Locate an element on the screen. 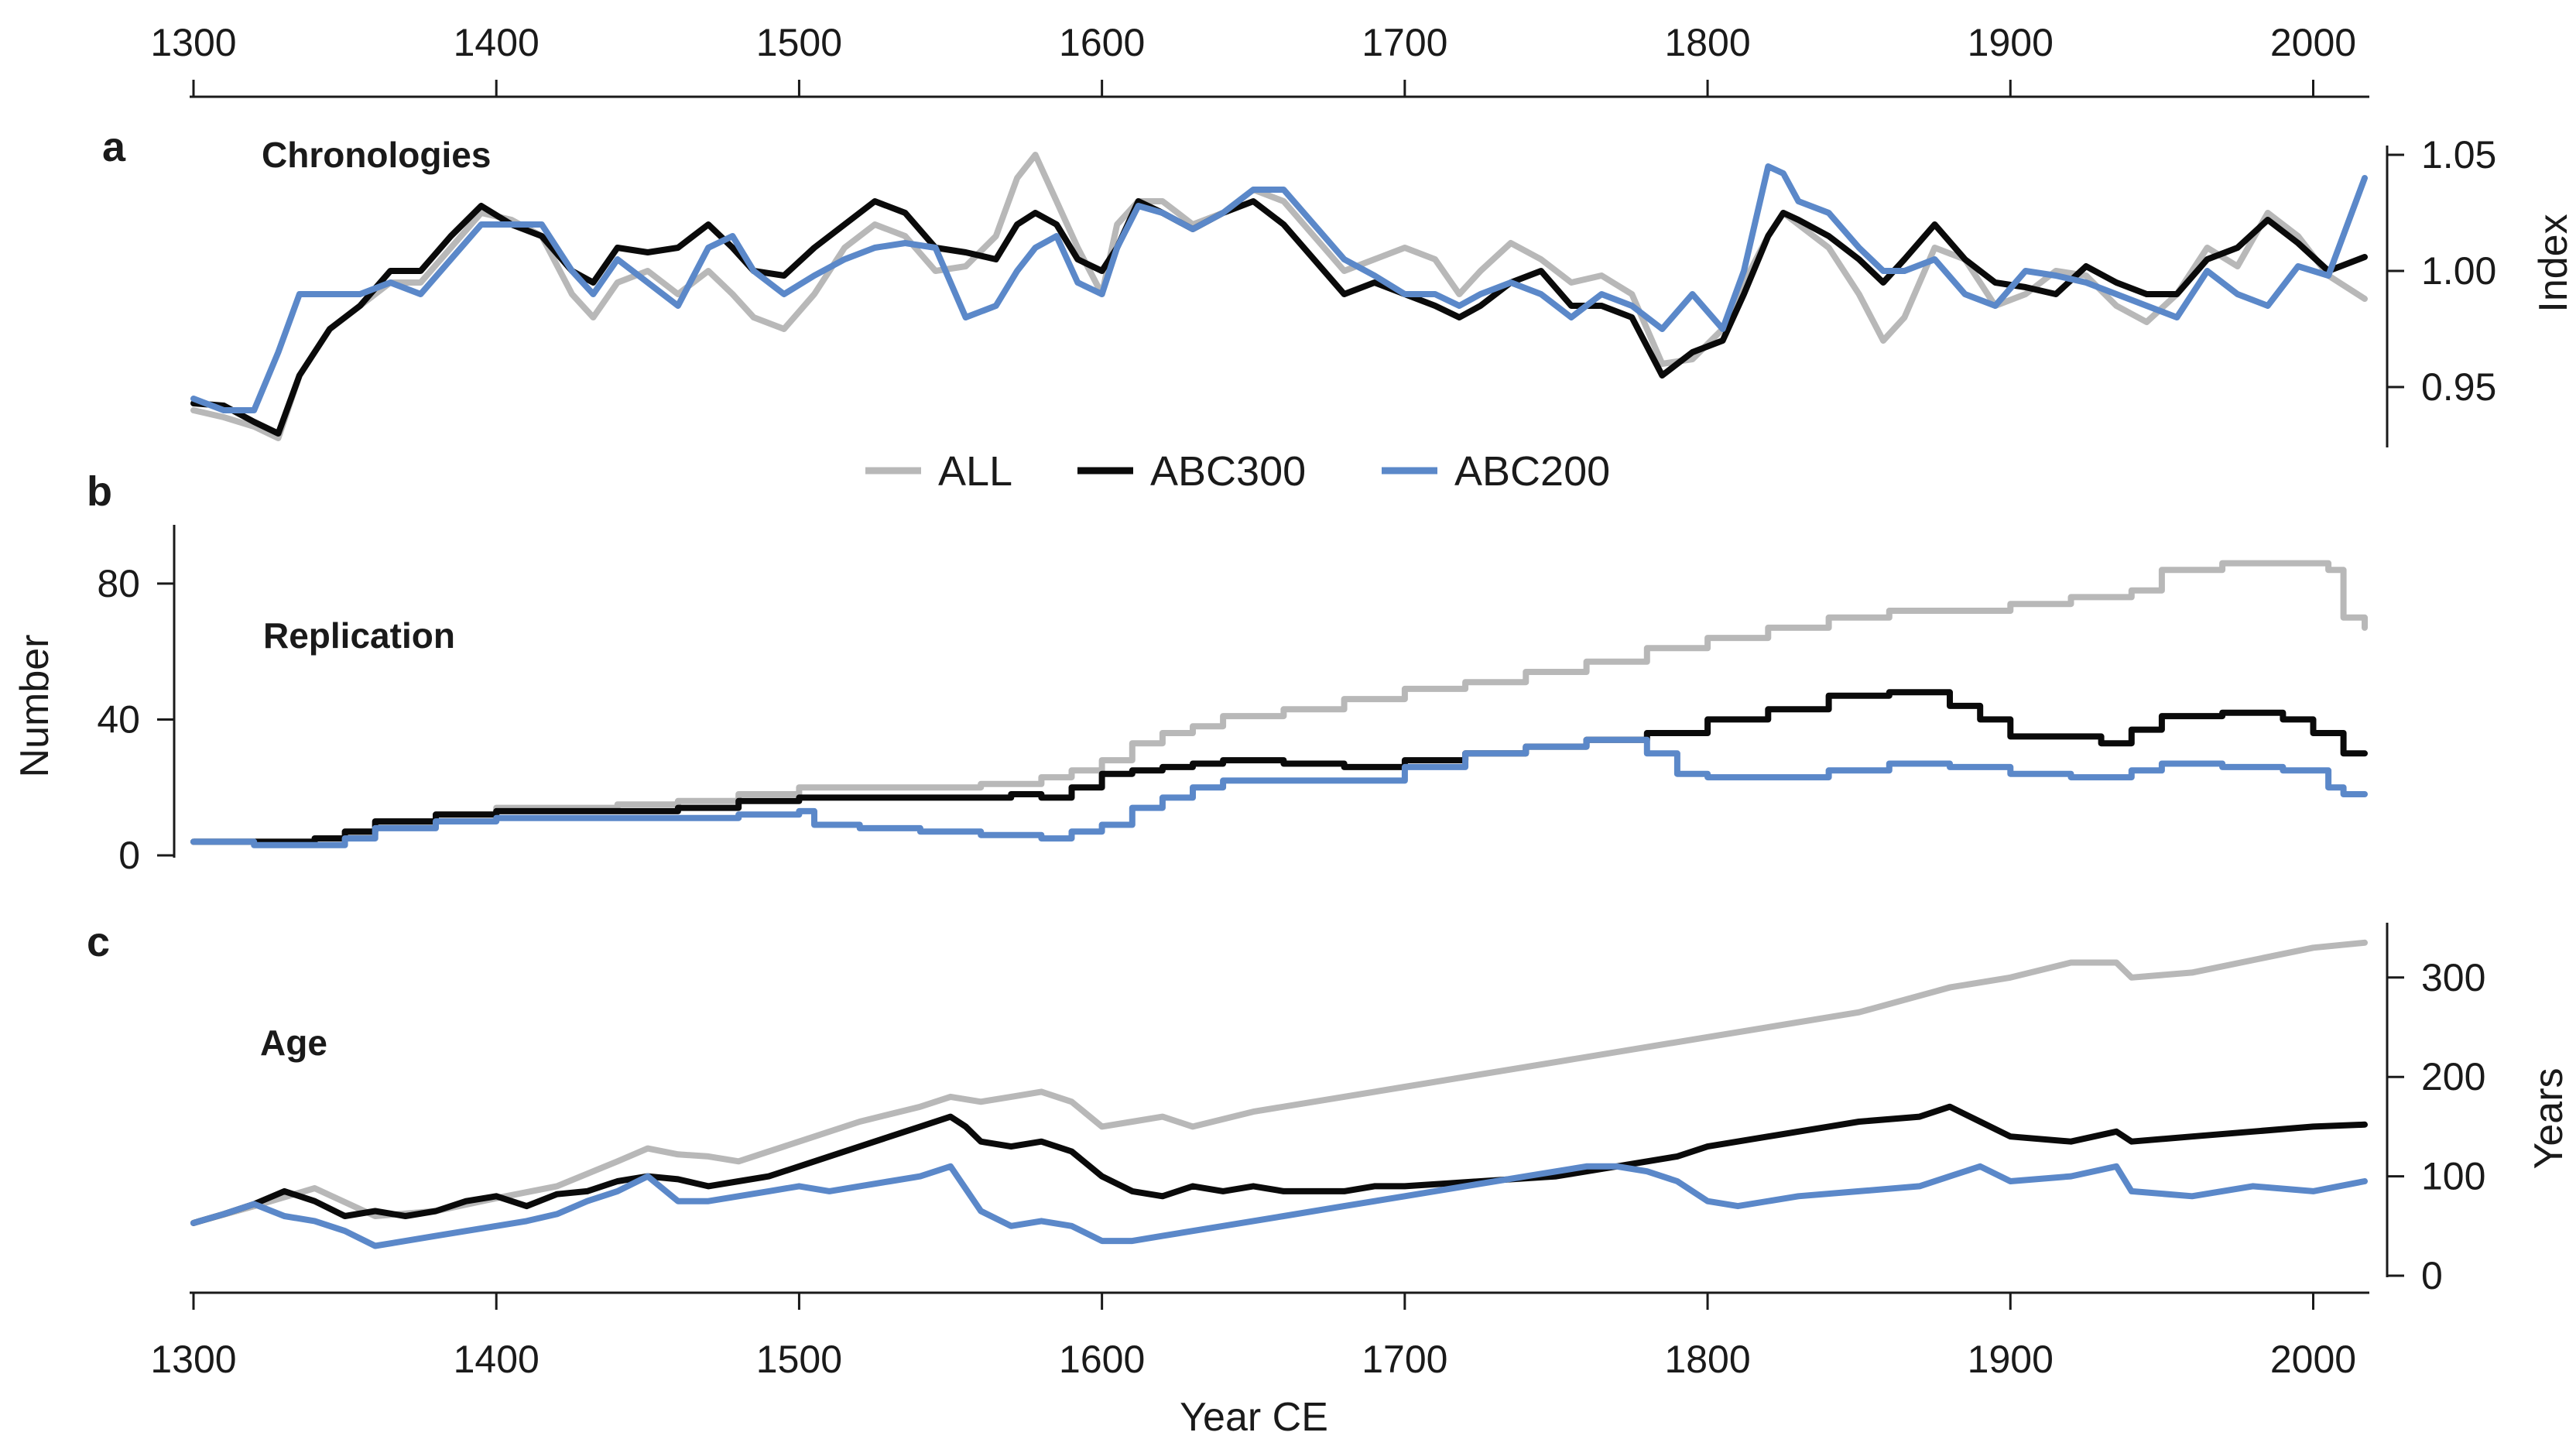  panel-c-y-tick-label-100: 100 is located at coordinates (2453, 1176).